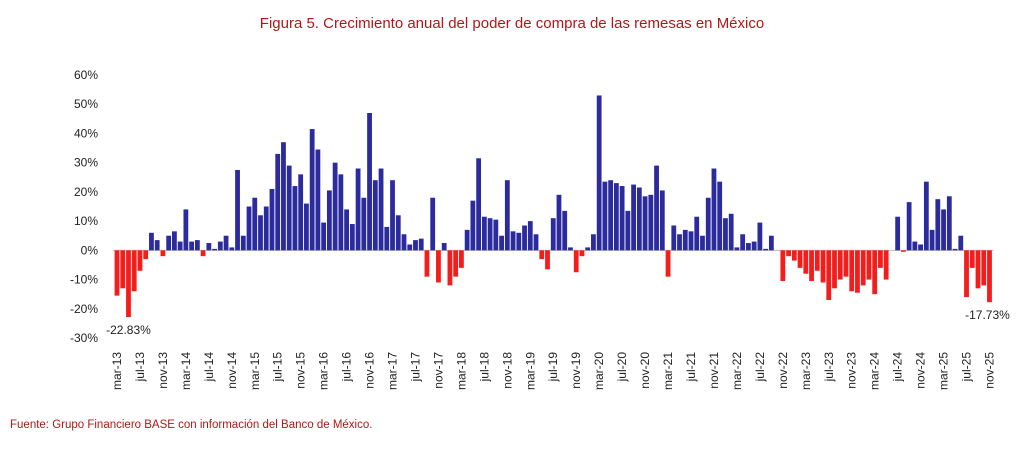 The image size is (1025, 449). Describe the element at coordinates (622, 367) in the screenshot. I see `x-tick-label: jul-20` at that location.